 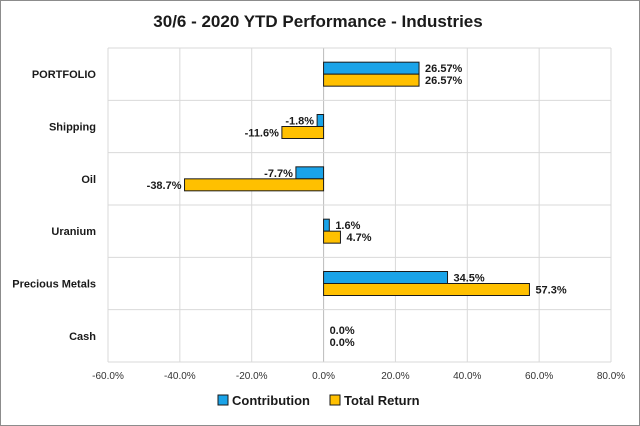 I want to click on x-tick-label: 60.0%, so click(x=539, y=376).